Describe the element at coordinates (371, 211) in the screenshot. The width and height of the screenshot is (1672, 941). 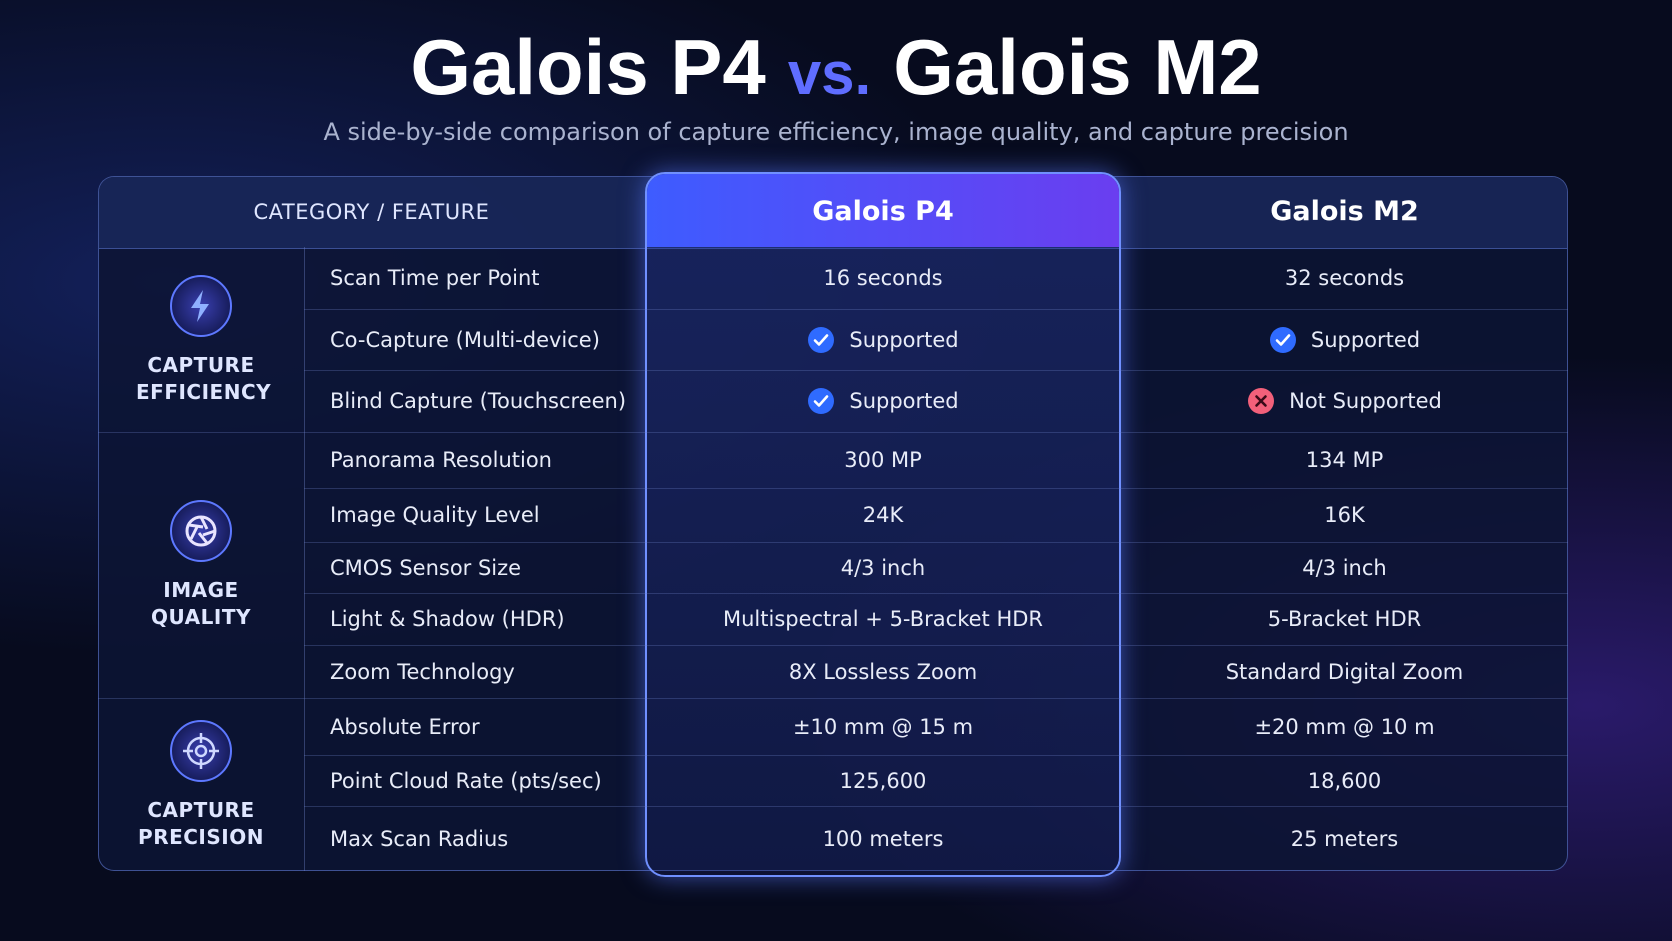
I see `column-header: CATEGORY / FEATURE` at that location.